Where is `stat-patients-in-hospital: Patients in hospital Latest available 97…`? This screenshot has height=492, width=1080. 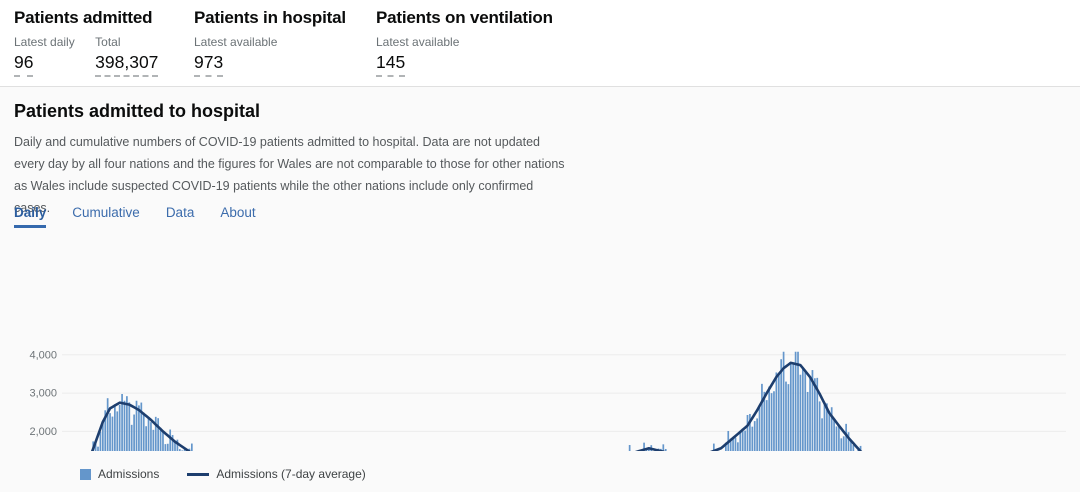 stat-patients-in-hospital: Patients in hospital Latest available 97… is located at coordinates (270, 42).